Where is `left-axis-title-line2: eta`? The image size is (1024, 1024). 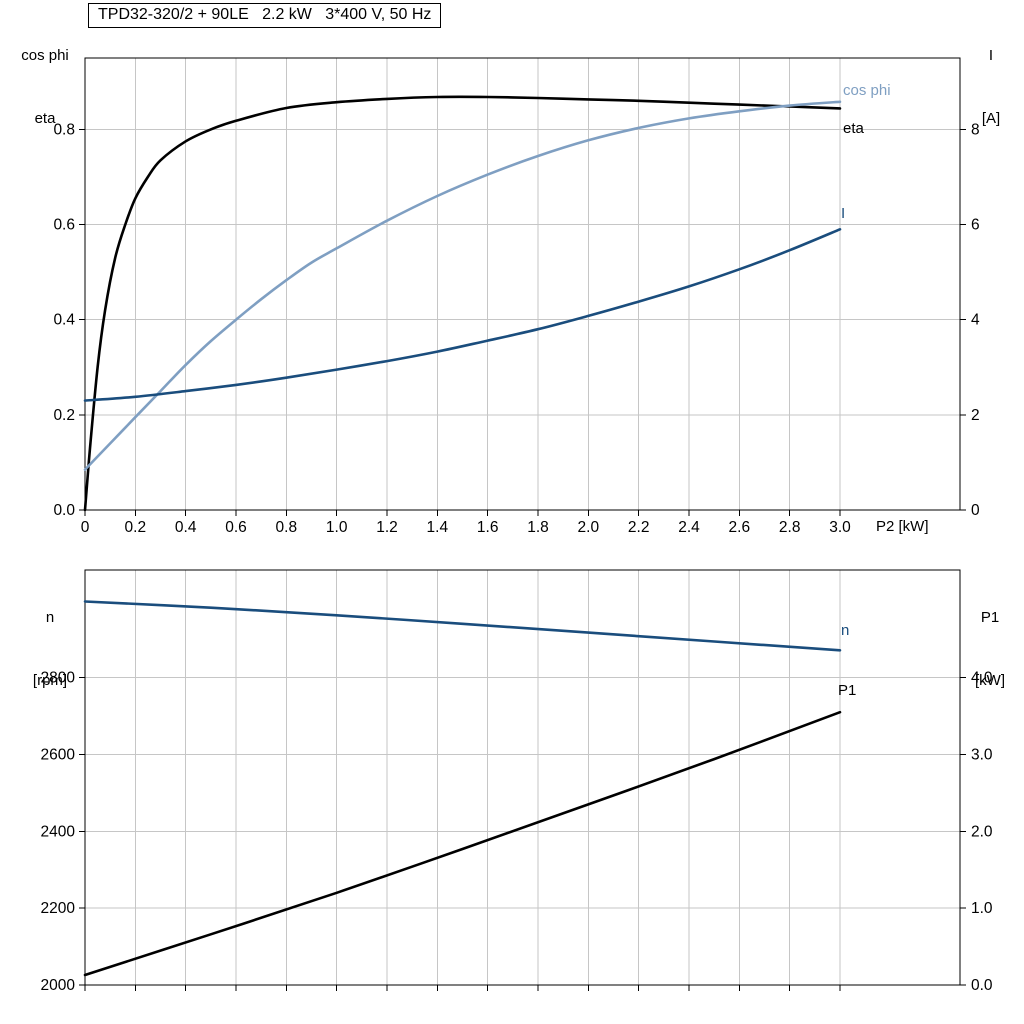
left-axis-title-line2: eta is located at coordinates (45, 118).